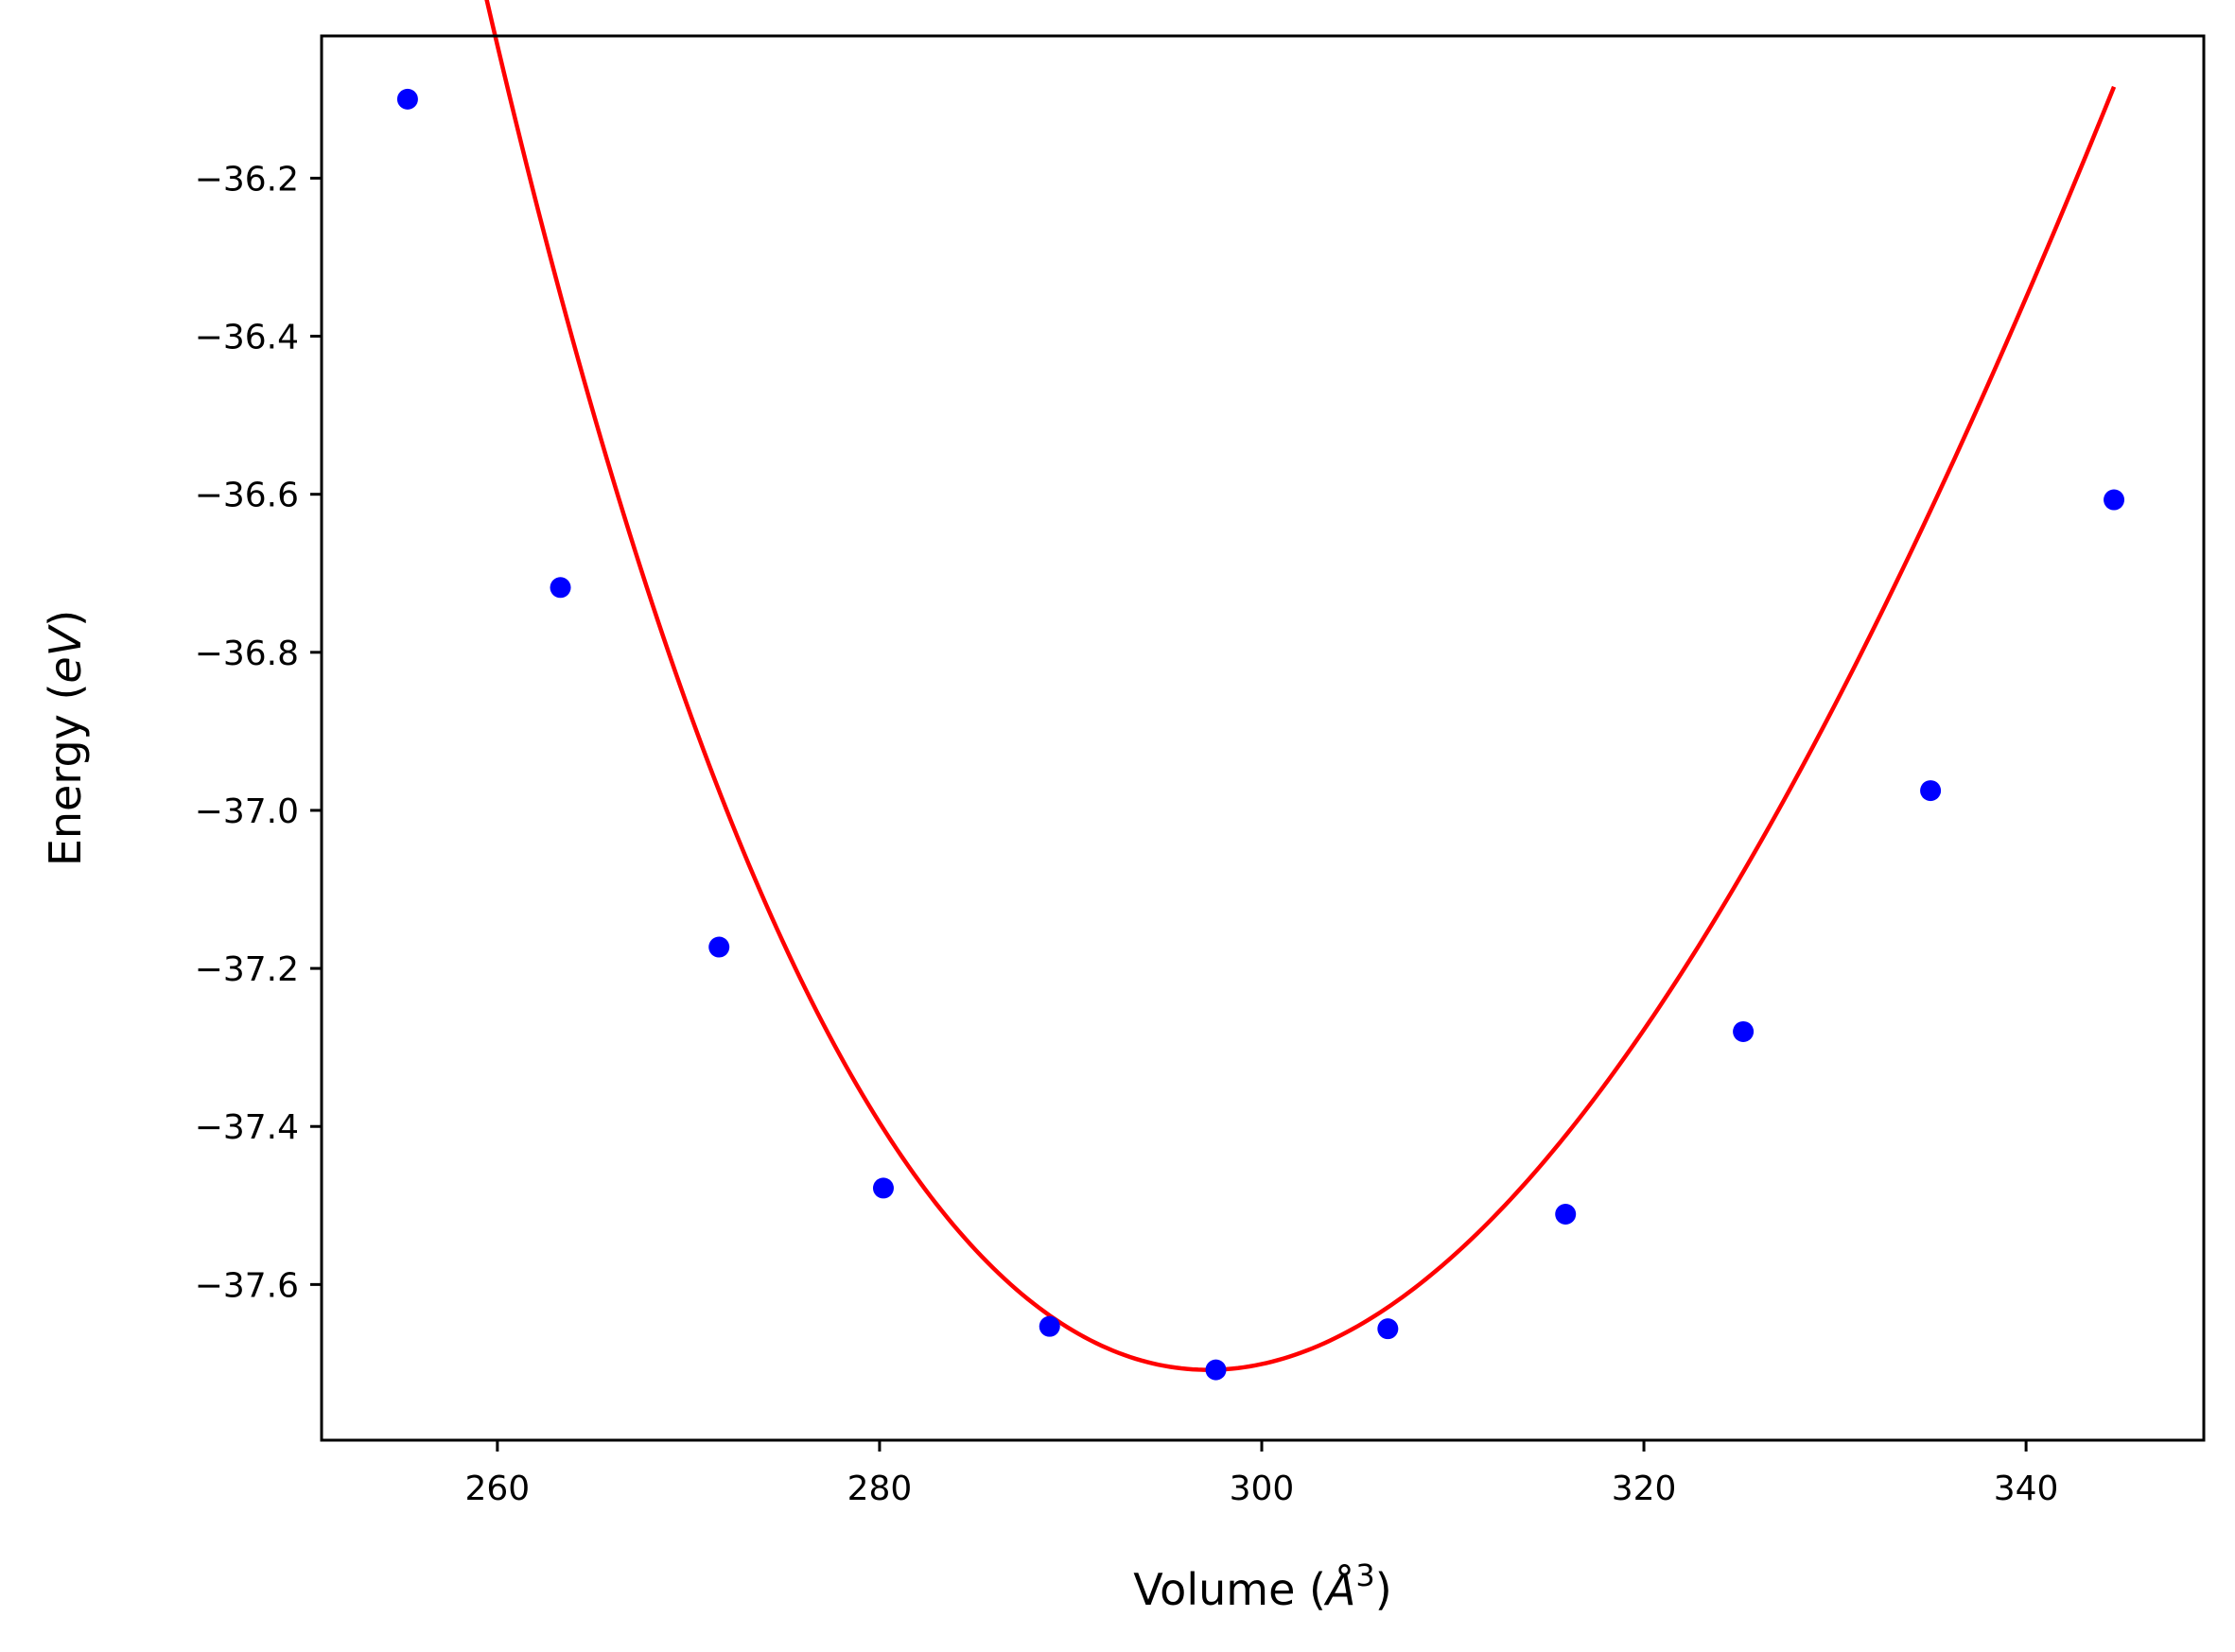 The height and width of the screenshot is (1652, 2235). What do you see at coordinates (247, 338) in the screenshot?
I see `y-tick-label: −36.4` at bounding box center [247, 338].